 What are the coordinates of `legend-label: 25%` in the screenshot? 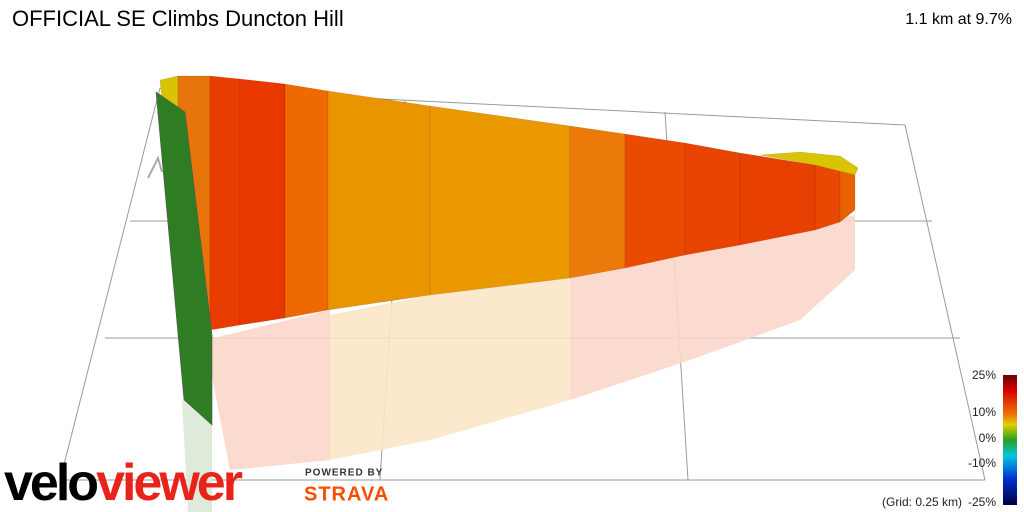 It's located at (984, 375).